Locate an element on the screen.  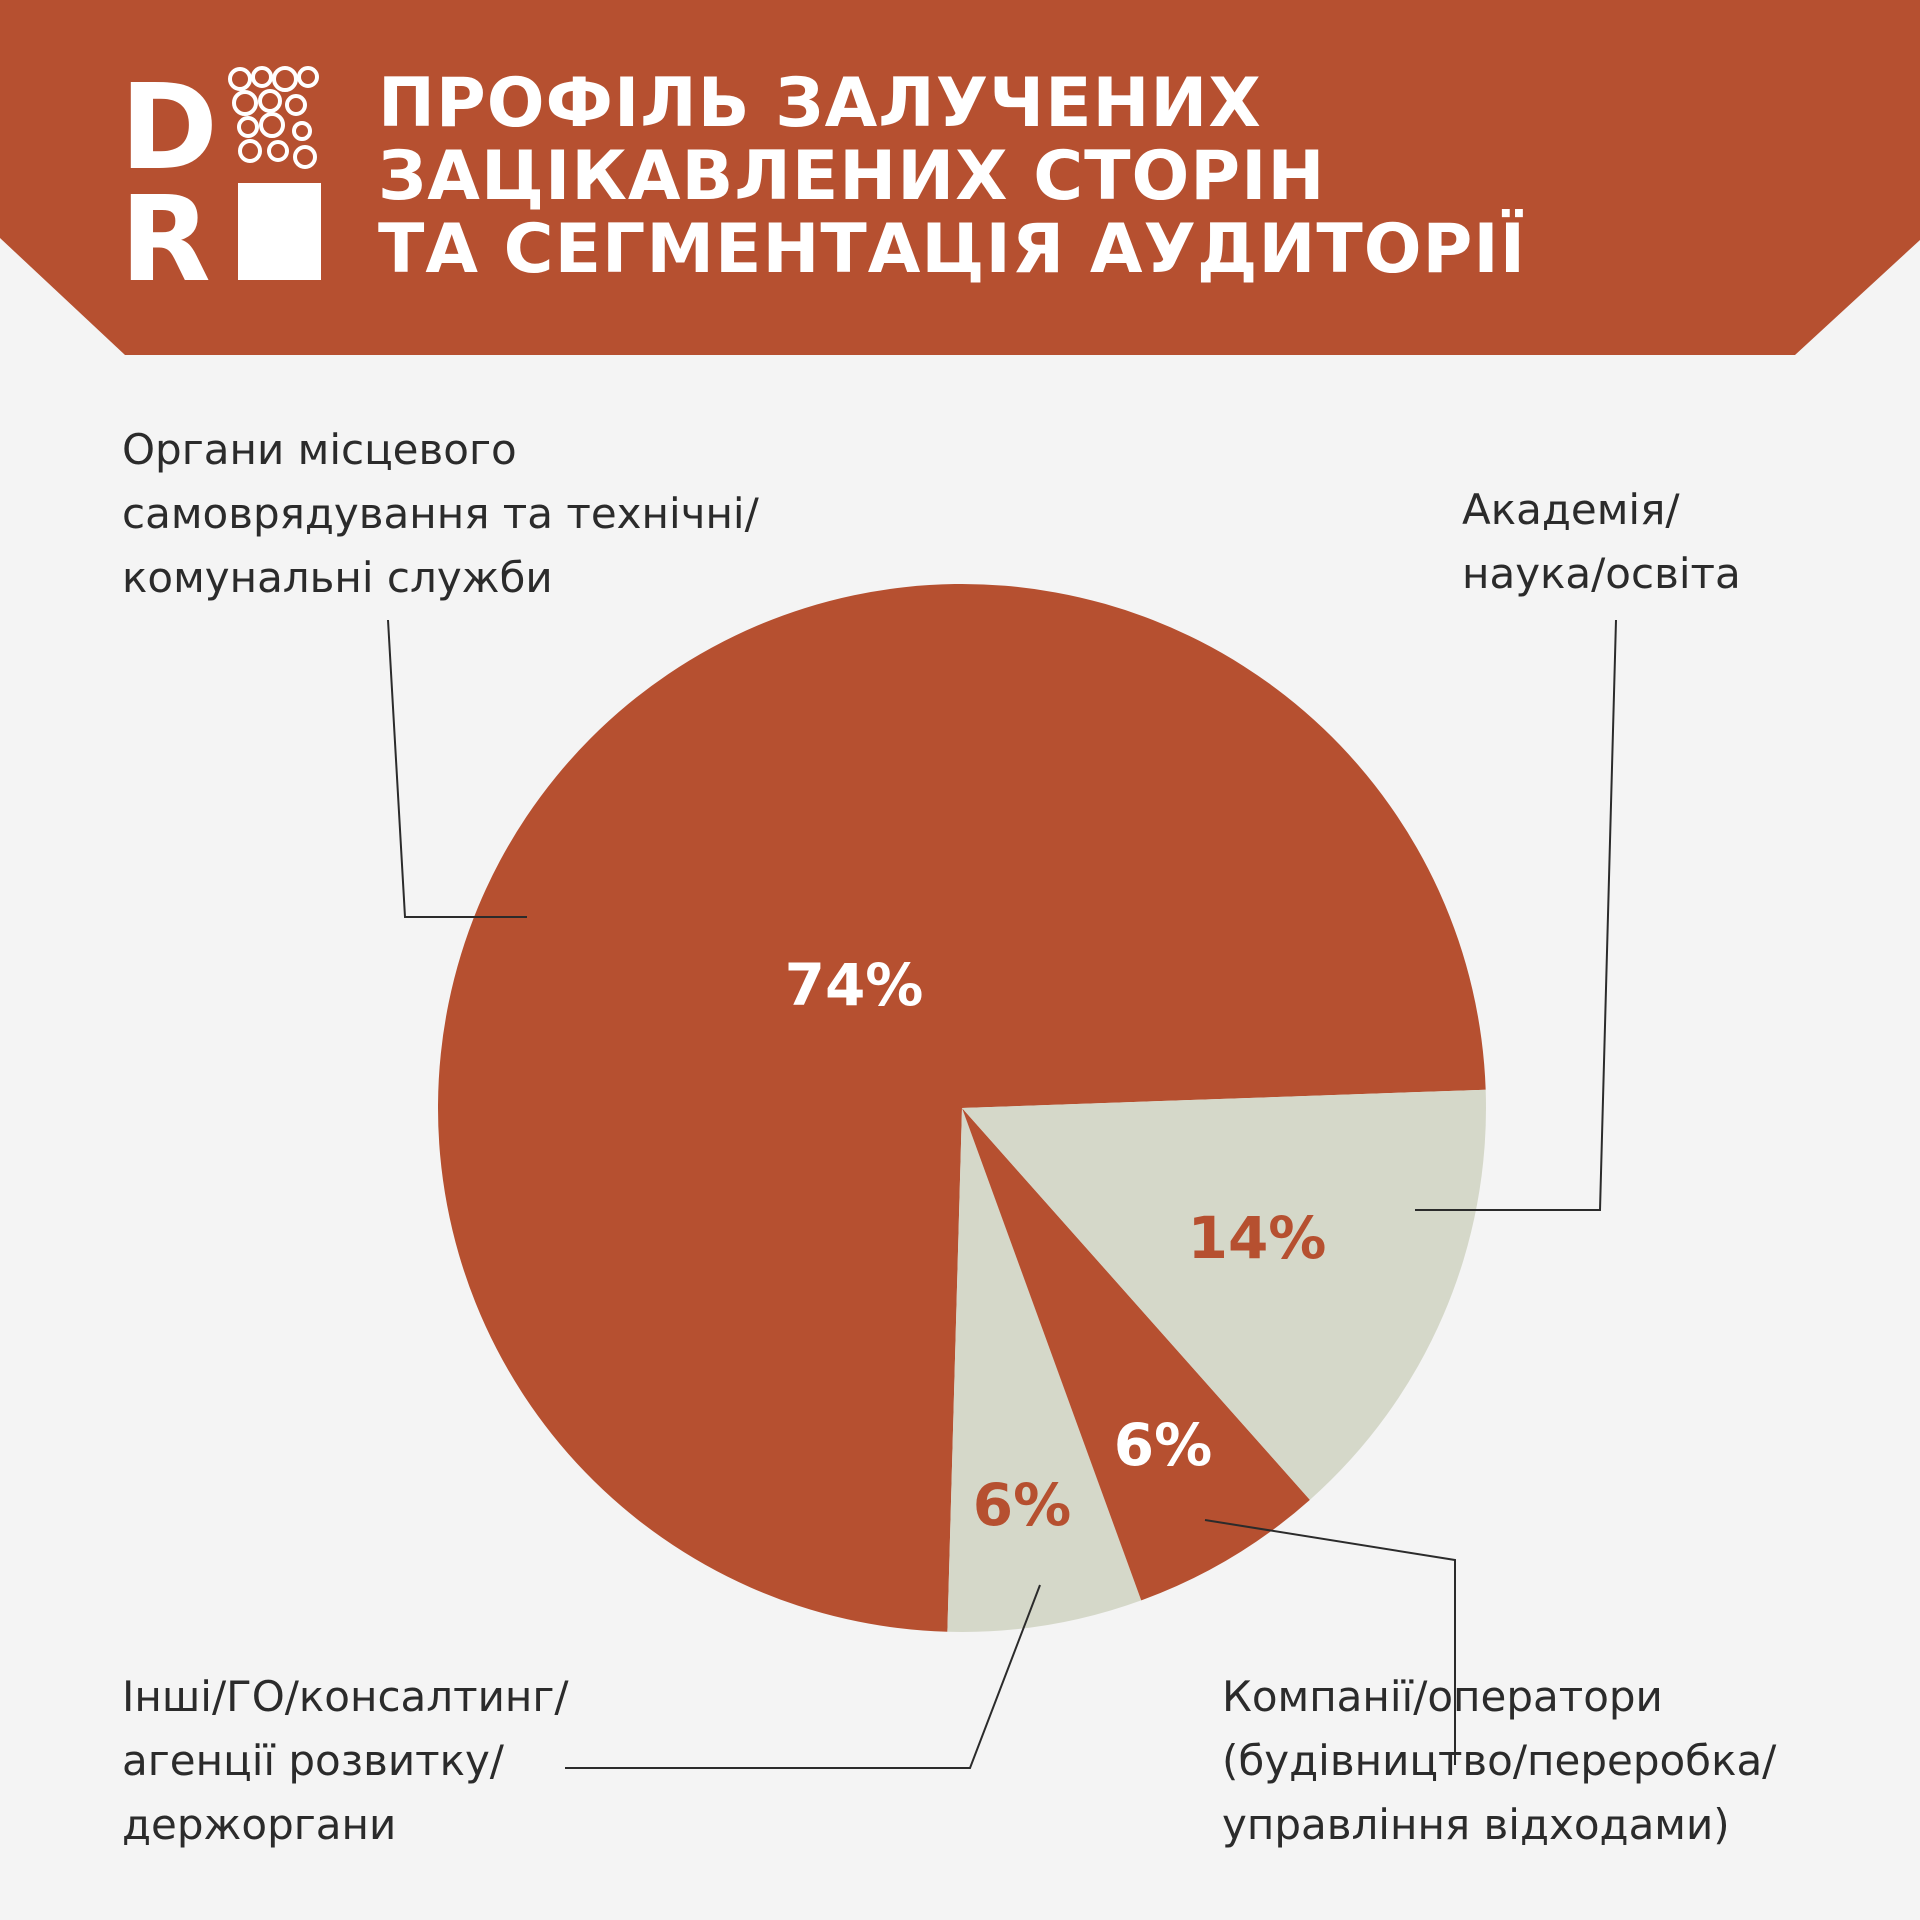
slice-label-line: Органи місцевого is located at coordinates (319, 449).